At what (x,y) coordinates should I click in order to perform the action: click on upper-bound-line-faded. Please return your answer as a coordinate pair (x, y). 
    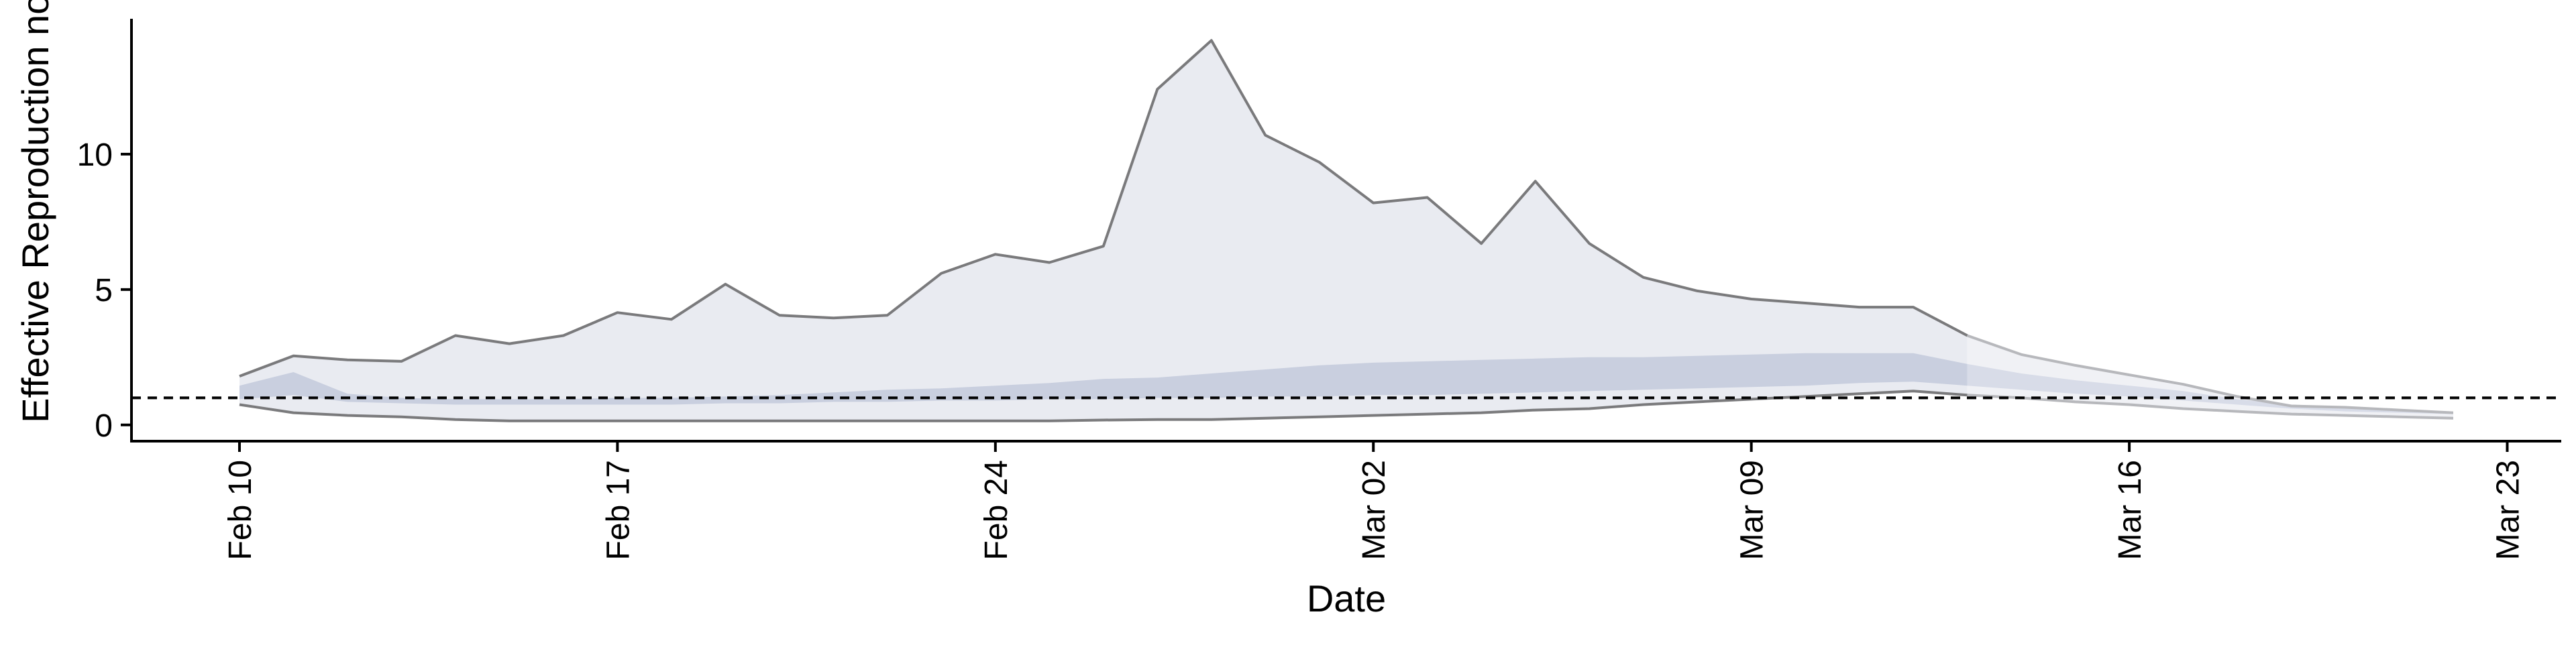
    Looking at the image, I should click on (2210, 374).